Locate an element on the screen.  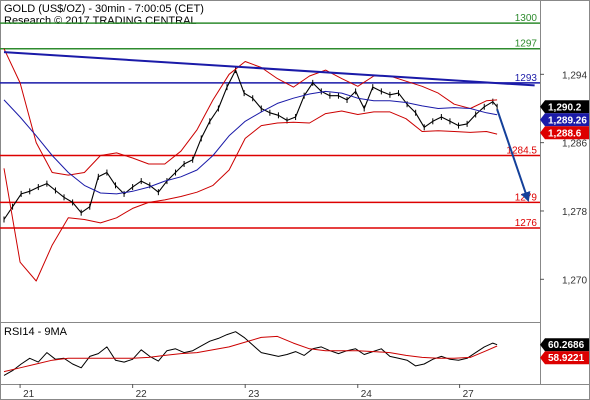
series-rsi is located at coordinates (250, 353).